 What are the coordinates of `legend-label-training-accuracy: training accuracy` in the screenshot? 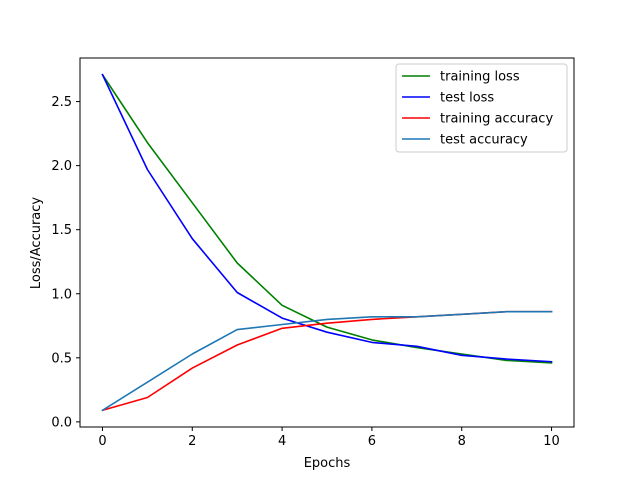 It's located at (496, 119).